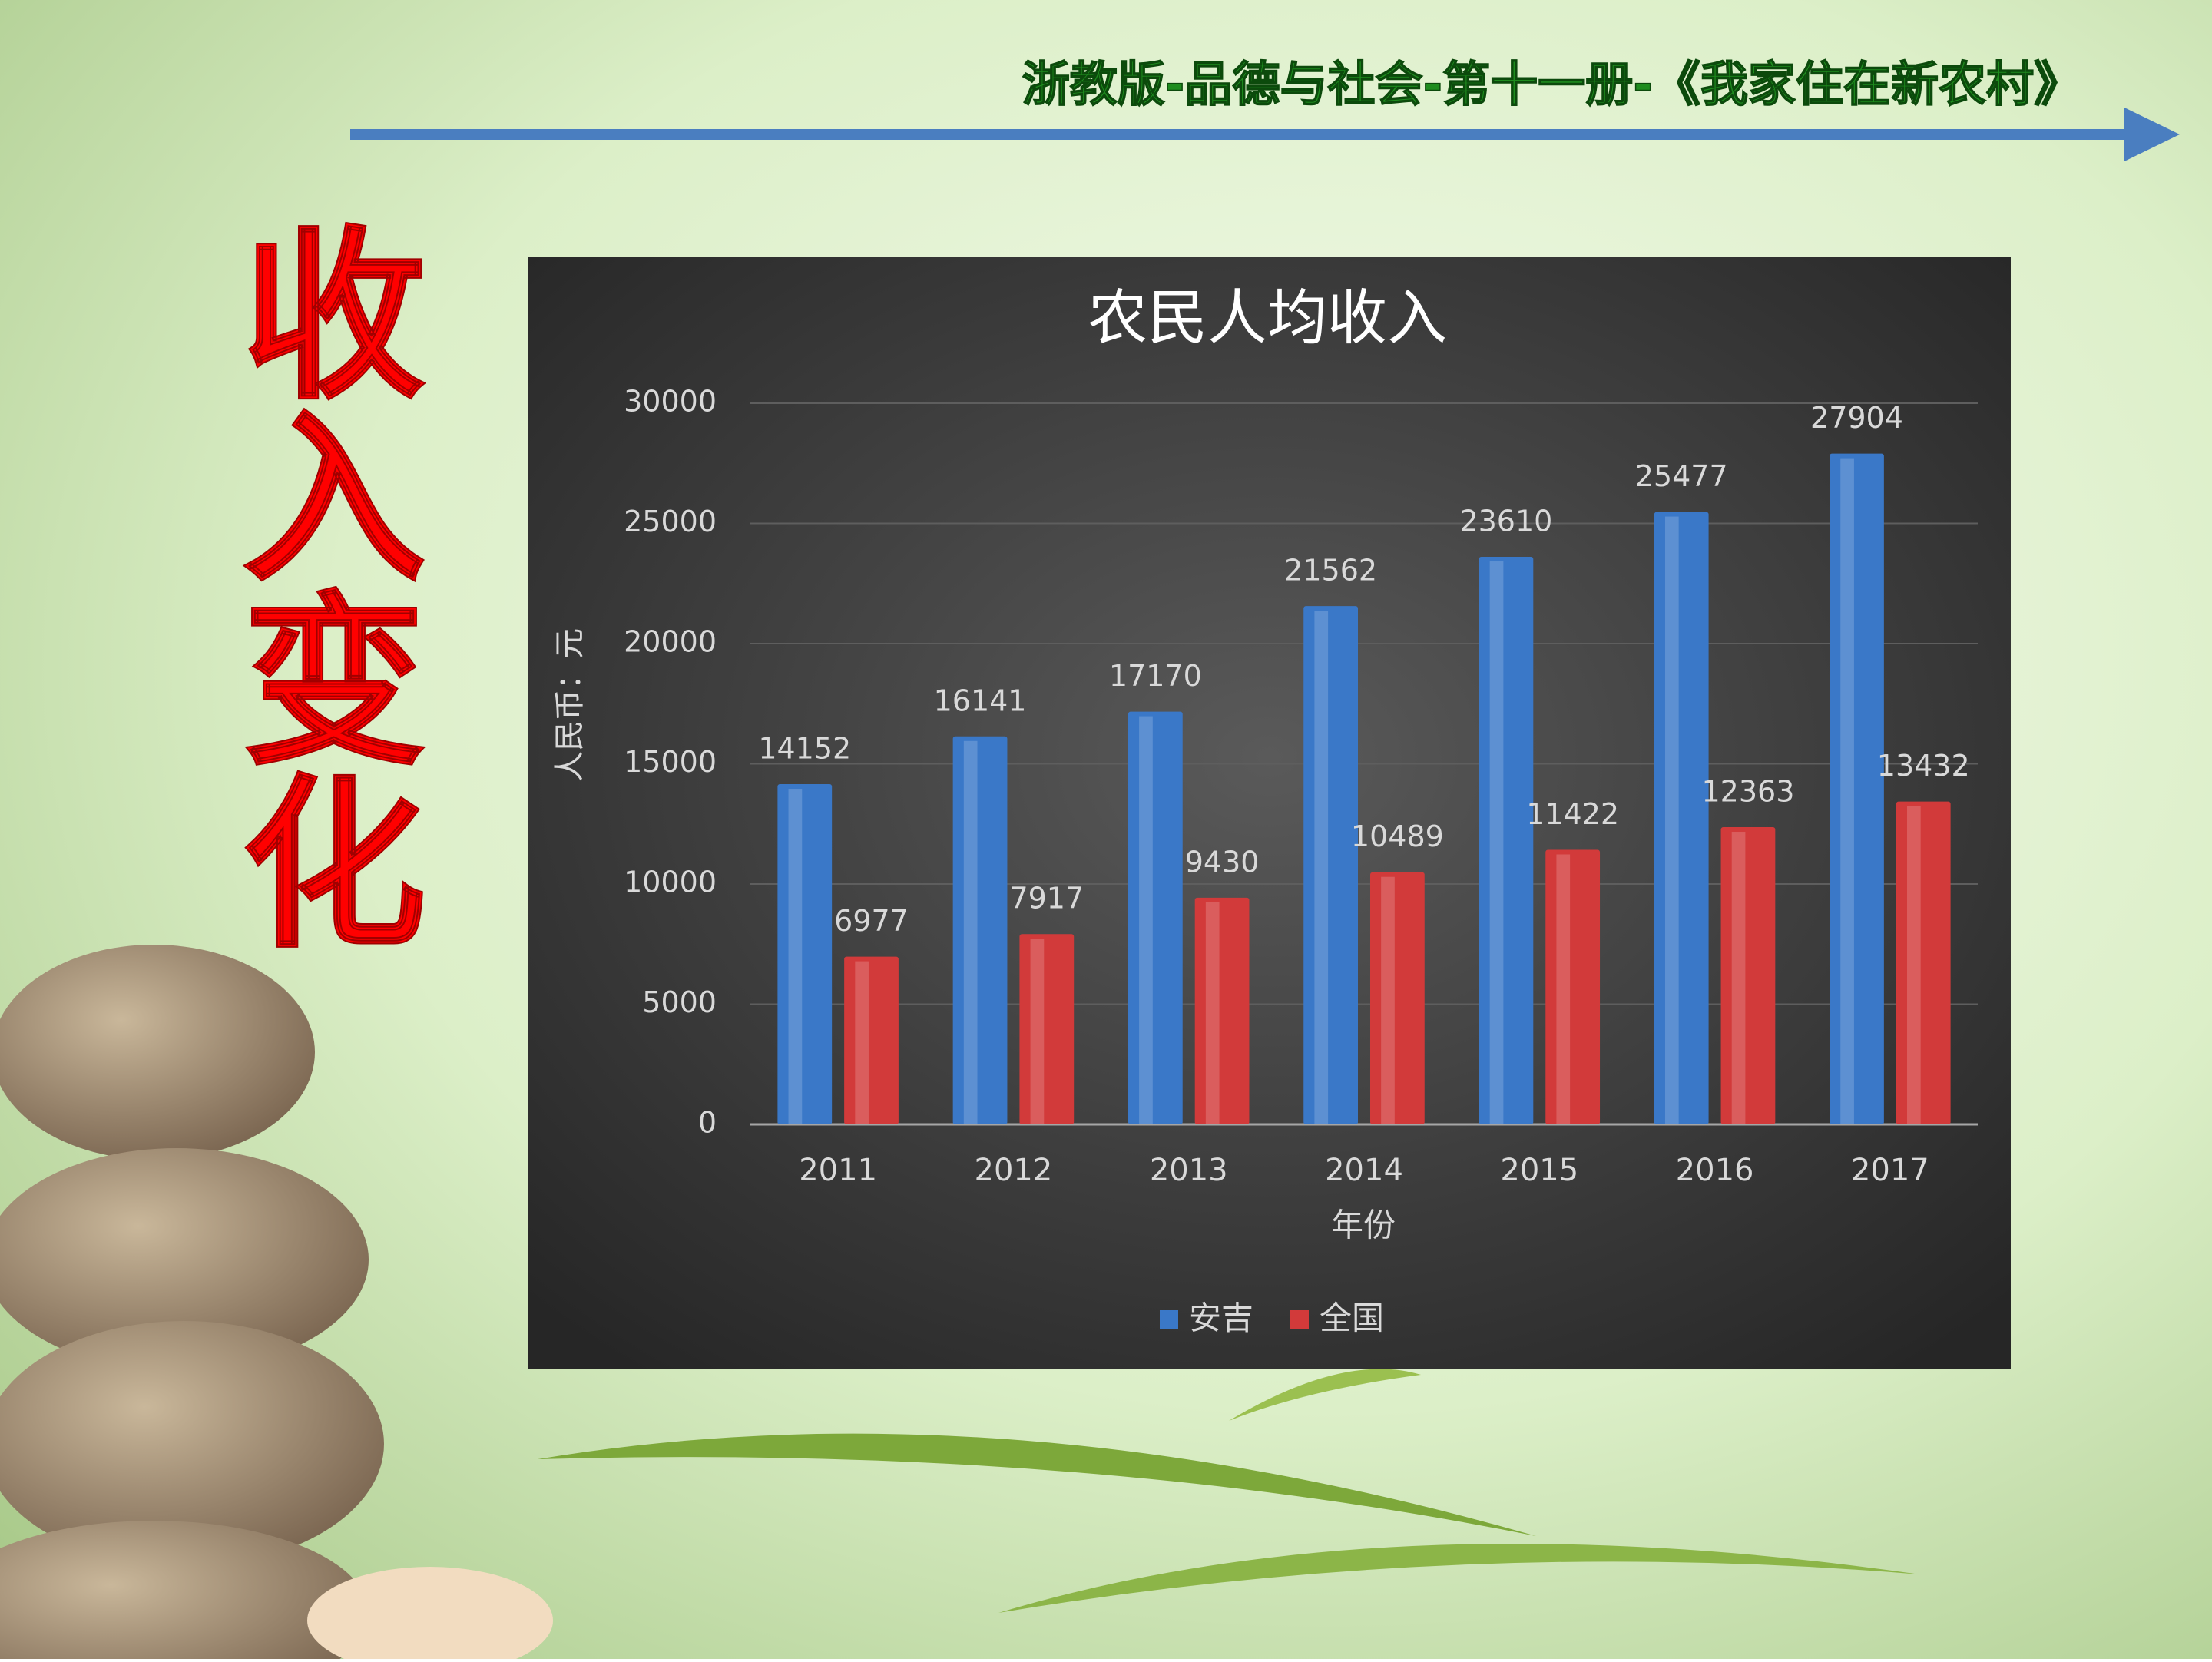 This screenshot has height=1662, width=2212. Describe the element at coordinates (1223, 862) in the screenshot. I see `data-label: 9430` at that location.